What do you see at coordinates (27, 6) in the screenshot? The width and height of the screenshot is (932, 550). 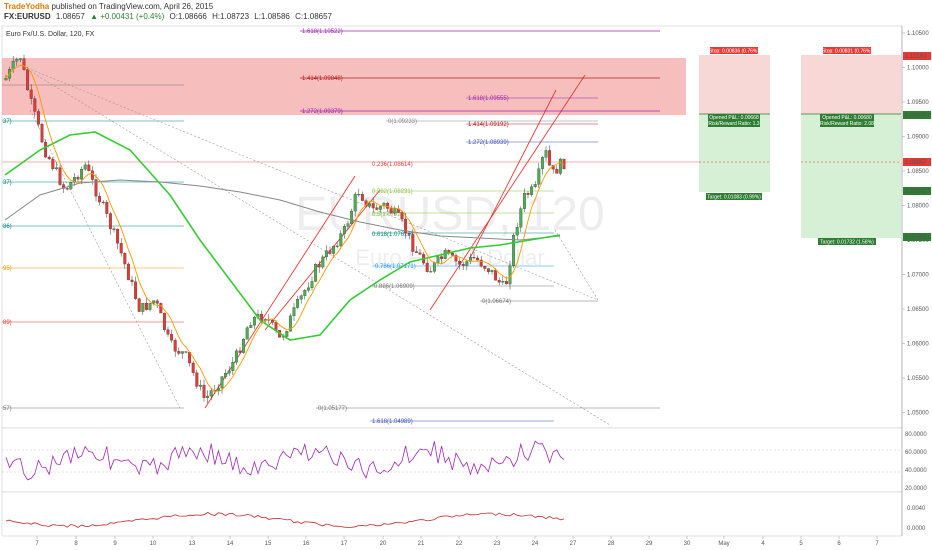 I see `author-link: TradeYodha` at bounding box center [27, 6].